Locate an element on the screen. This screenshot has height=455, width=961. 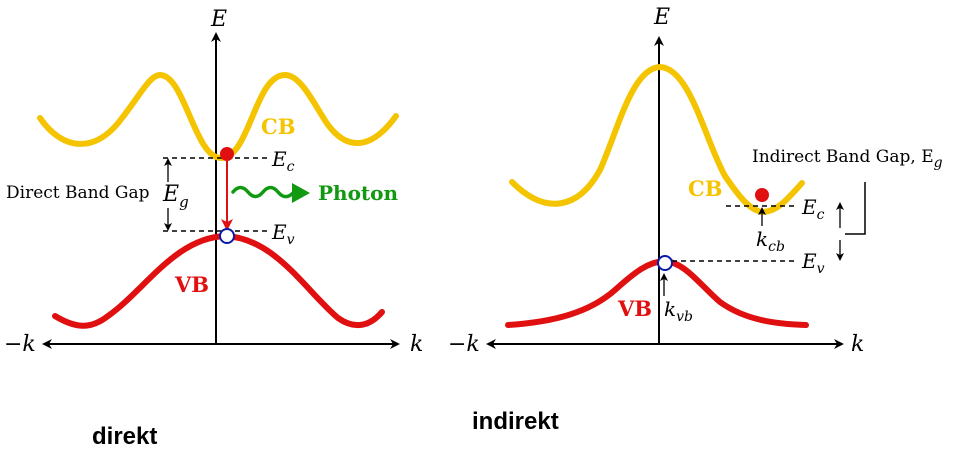
indirect-valence-band is located at coordinates (657, 292).